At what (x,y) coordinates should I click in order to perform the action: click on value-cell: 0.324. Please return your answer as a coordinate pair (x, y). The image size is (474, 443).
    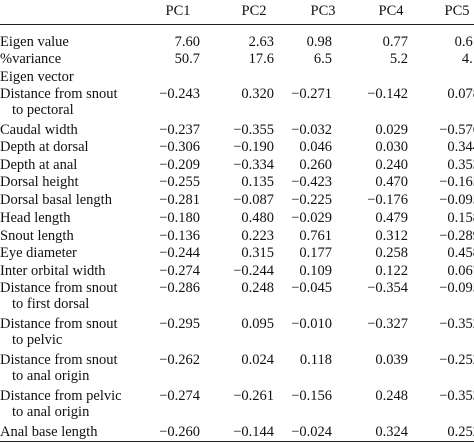
    Looking at the image, I should click on (391, 432).